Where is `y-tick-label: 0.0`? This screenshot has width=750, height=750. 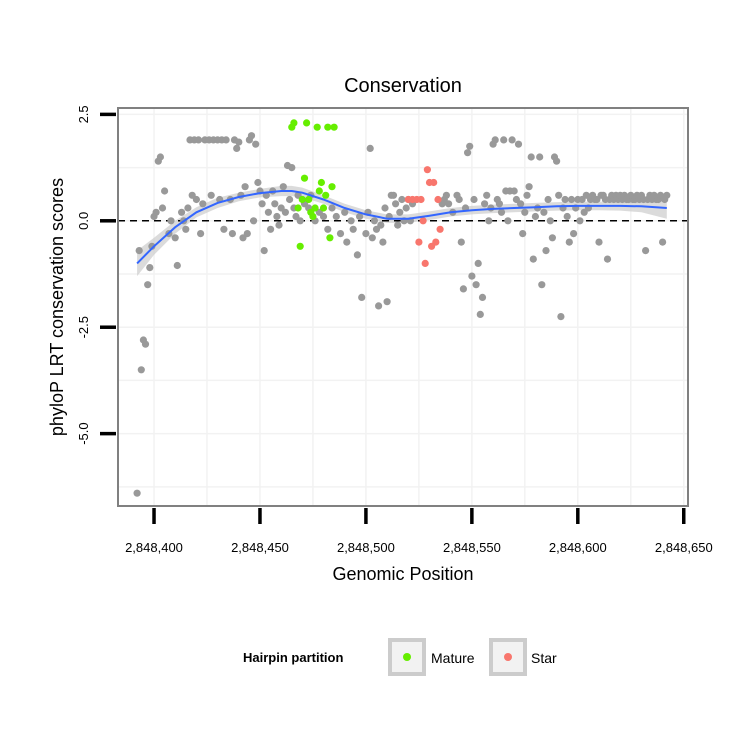 y-tick-label: 0.0 is located at coordinates (83, 221).